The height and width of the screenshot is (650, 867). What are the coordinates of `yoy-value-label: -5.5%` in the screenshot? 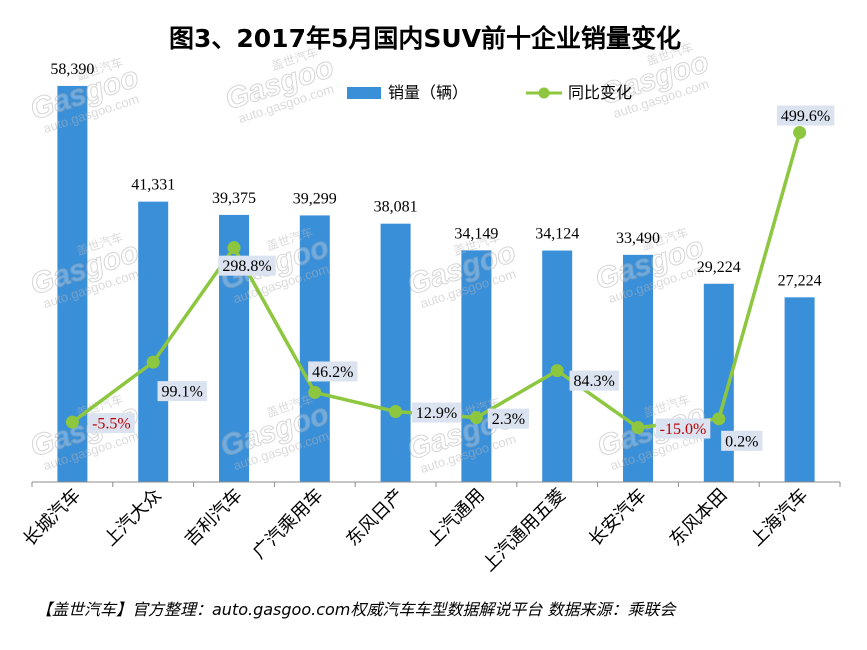 It's located at (111, 423).